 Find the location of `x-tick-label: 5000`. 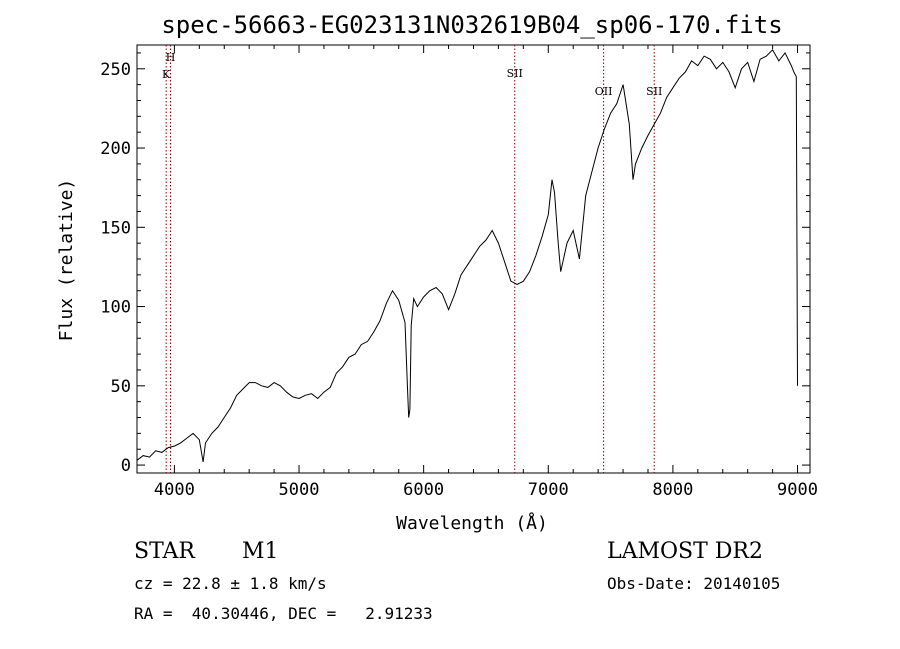

x-tick-label: 5000 is located at coordinates (299, 490).